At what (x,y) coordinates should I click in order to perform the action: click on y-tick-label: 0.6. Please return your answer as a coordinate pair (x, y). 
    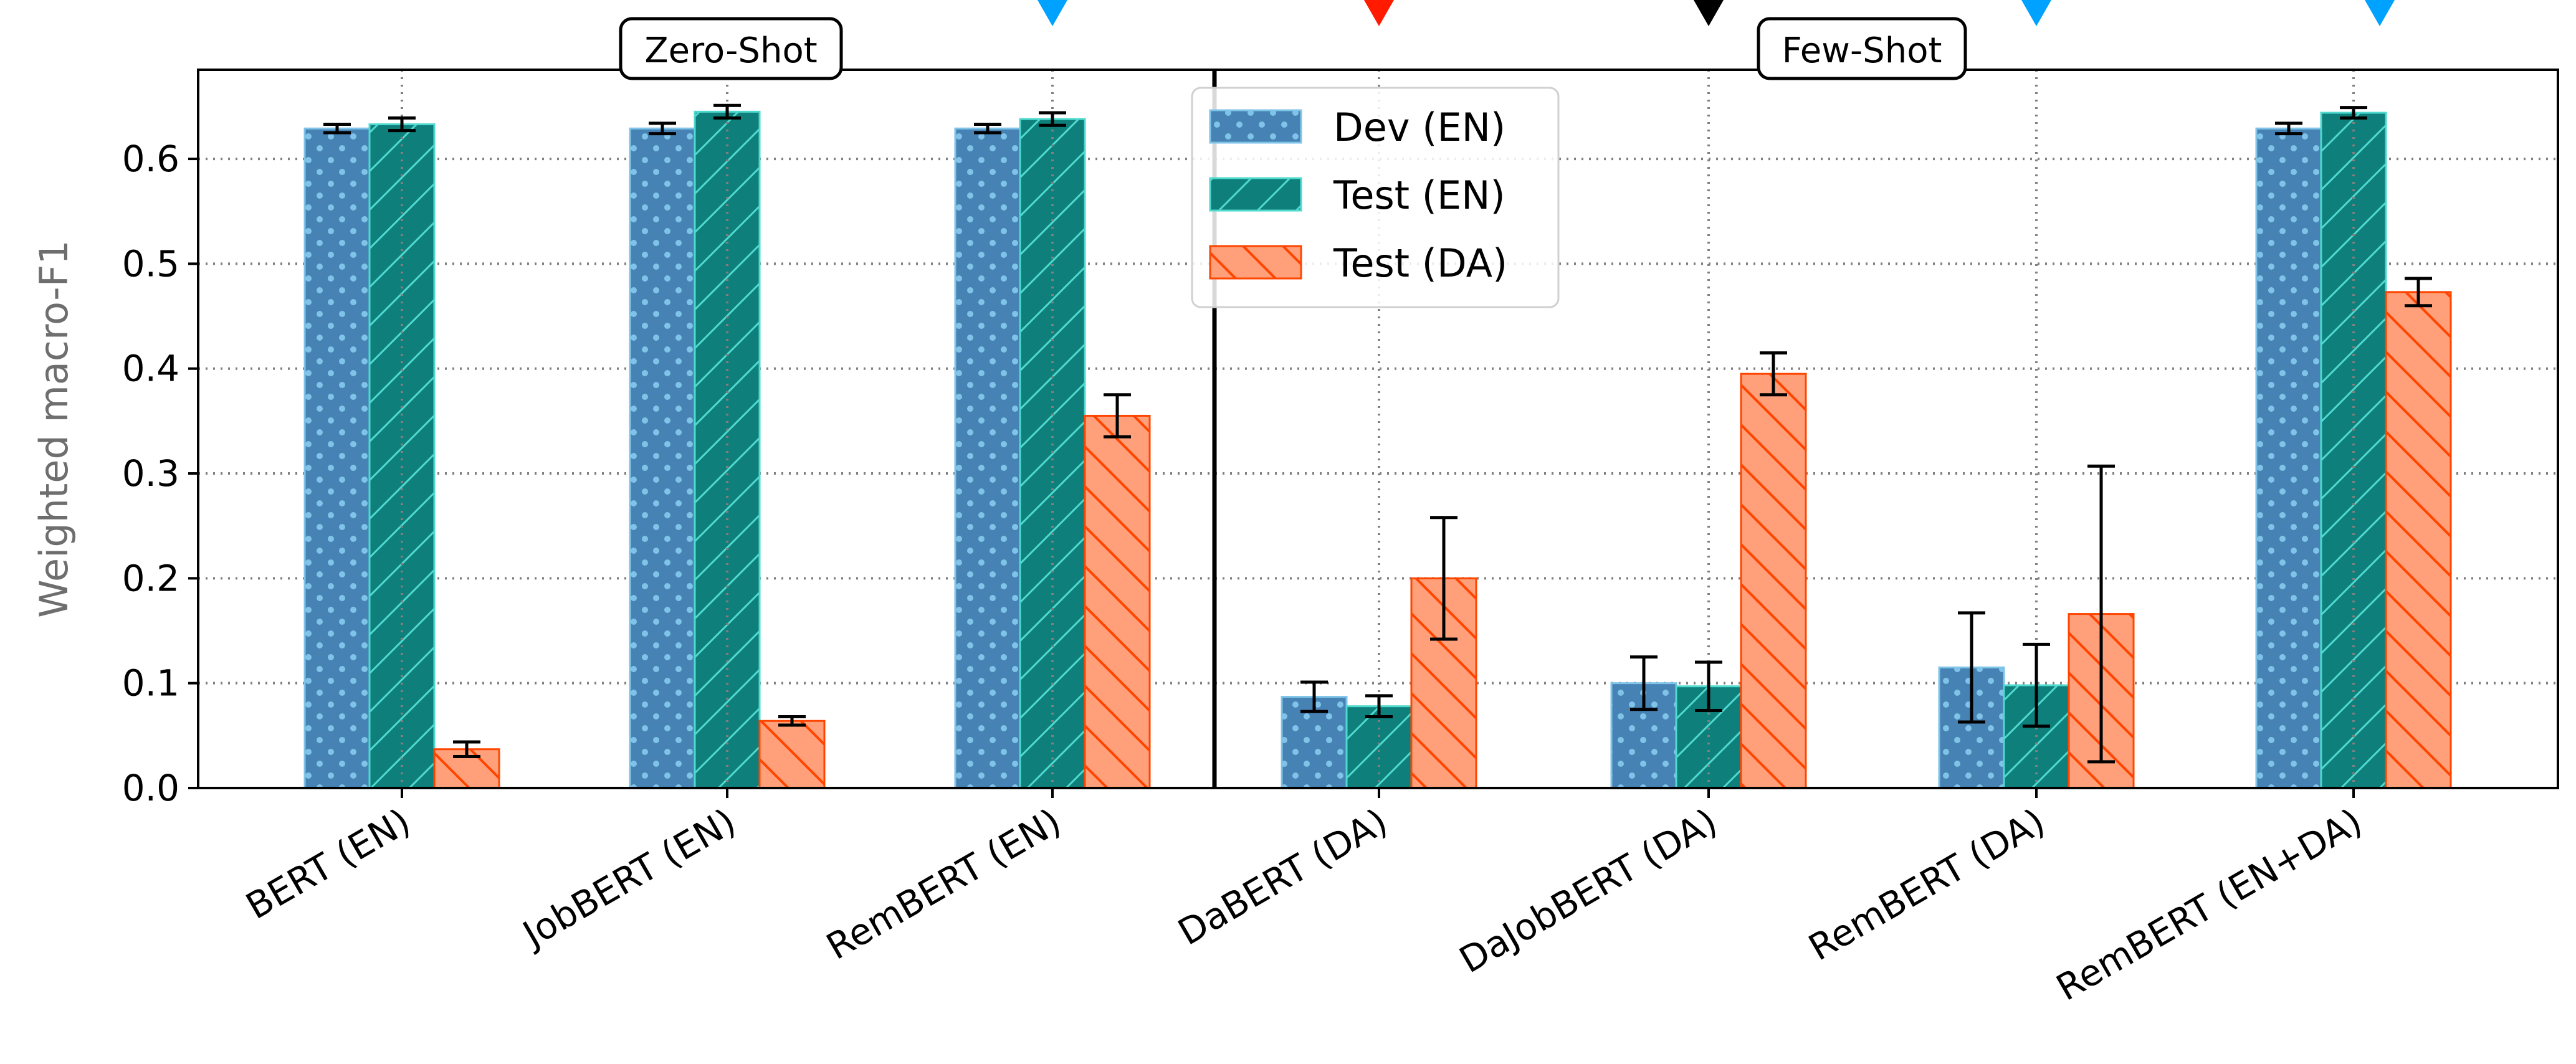
    Looking at the image, I should click on (151, 159).